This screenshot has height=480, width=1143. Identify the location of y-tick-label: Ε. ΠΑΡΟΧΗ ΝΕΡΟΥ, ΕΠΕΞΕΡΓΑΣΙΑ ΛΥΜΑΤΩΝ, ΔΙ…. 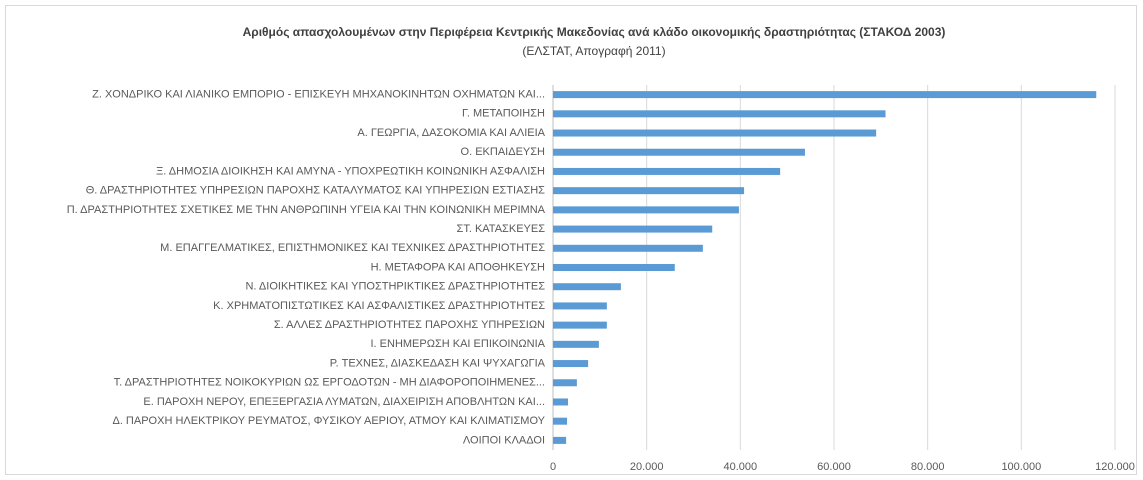
(344, 402).